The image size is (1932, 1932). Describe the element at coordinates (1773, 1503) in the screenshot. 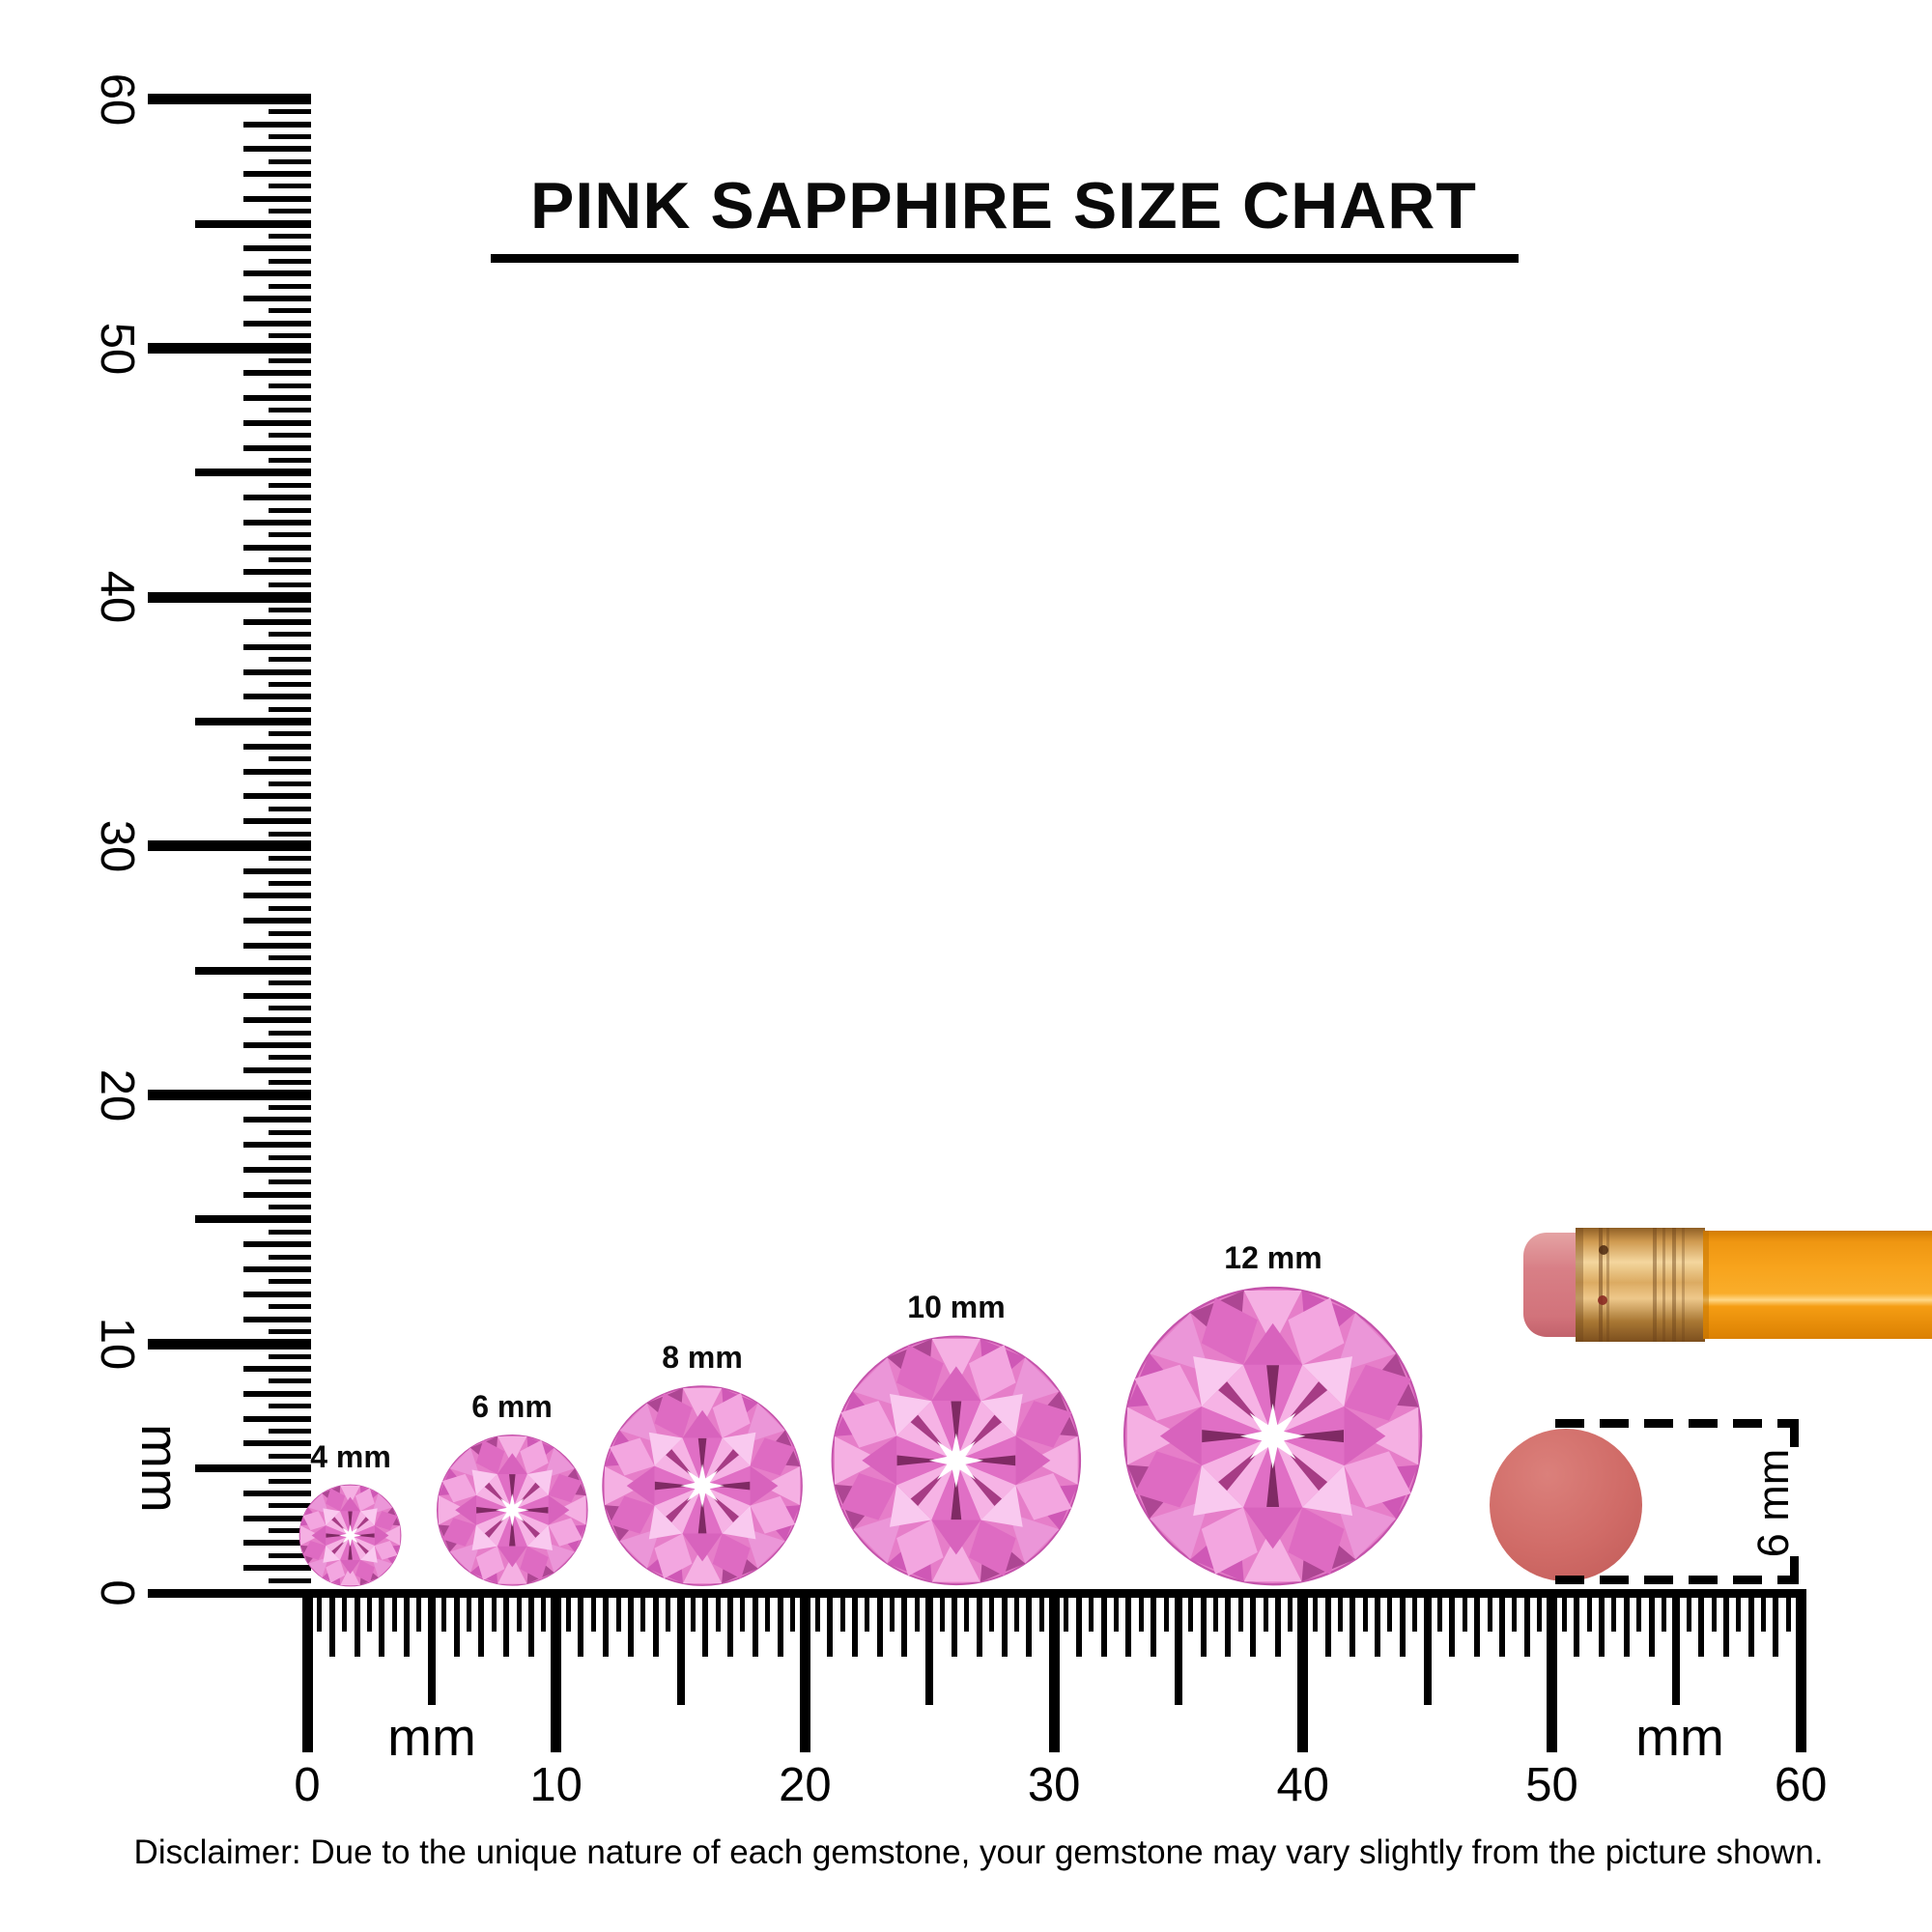

I see `eraser-size-label: 6 mm` at that location.